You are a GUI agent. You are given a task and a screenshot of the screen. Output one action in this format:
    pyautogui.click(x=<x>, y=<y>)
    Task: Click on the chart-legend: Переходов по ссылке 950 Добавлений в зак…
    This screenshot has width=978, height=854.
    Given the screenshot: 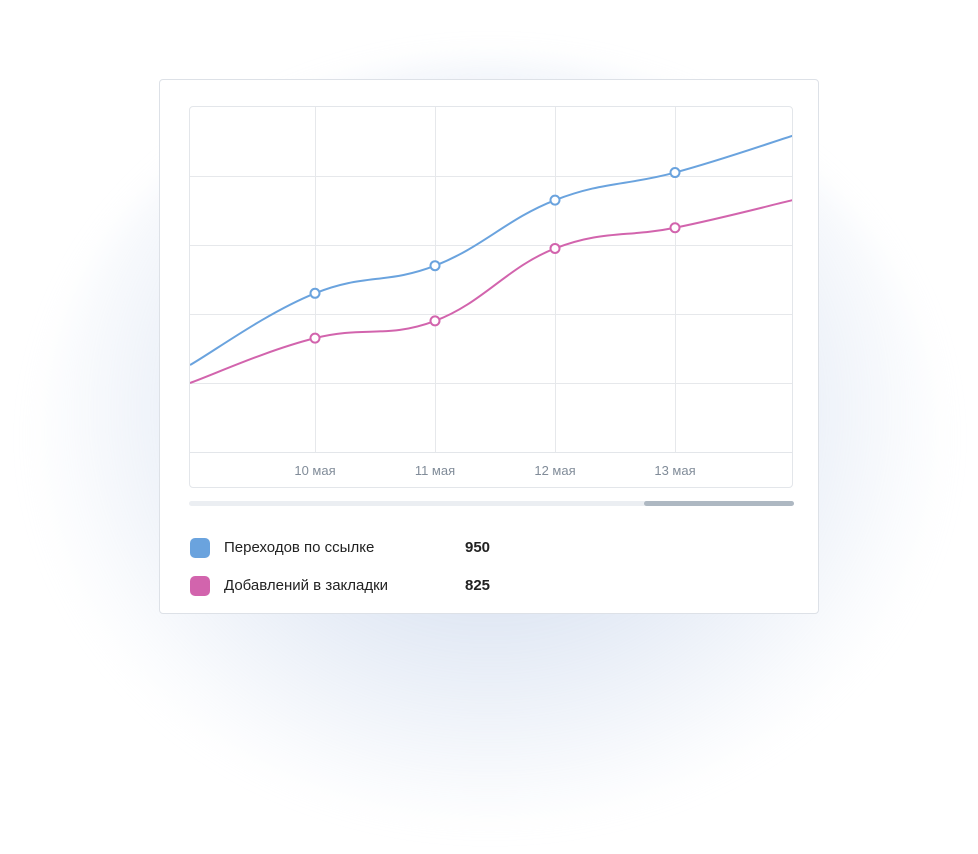 What is the action you would take?
    pyautogui.click(x=490, y=574)
    